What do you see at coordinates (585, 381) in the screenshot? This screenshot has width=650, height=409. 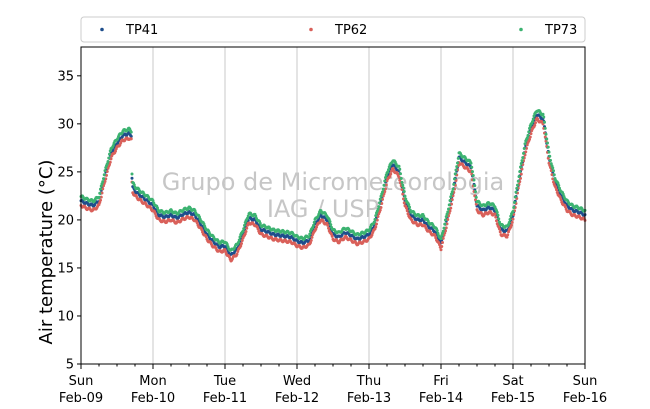 I see `x-tick-day-7: Sun` at bounding box center [585, 381].